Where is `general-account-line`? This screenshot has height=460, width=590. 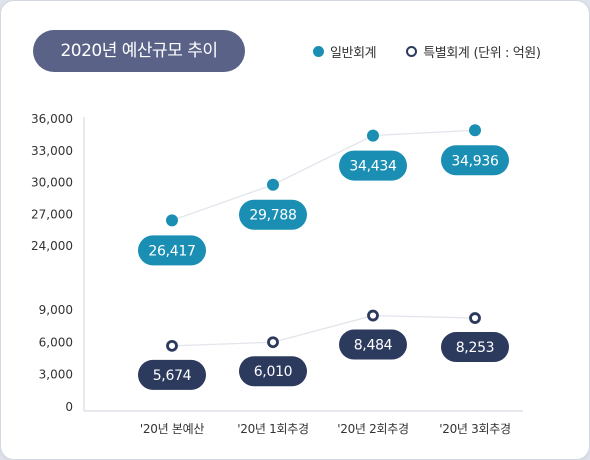
general-account-line is located at coordinates (323, 175).